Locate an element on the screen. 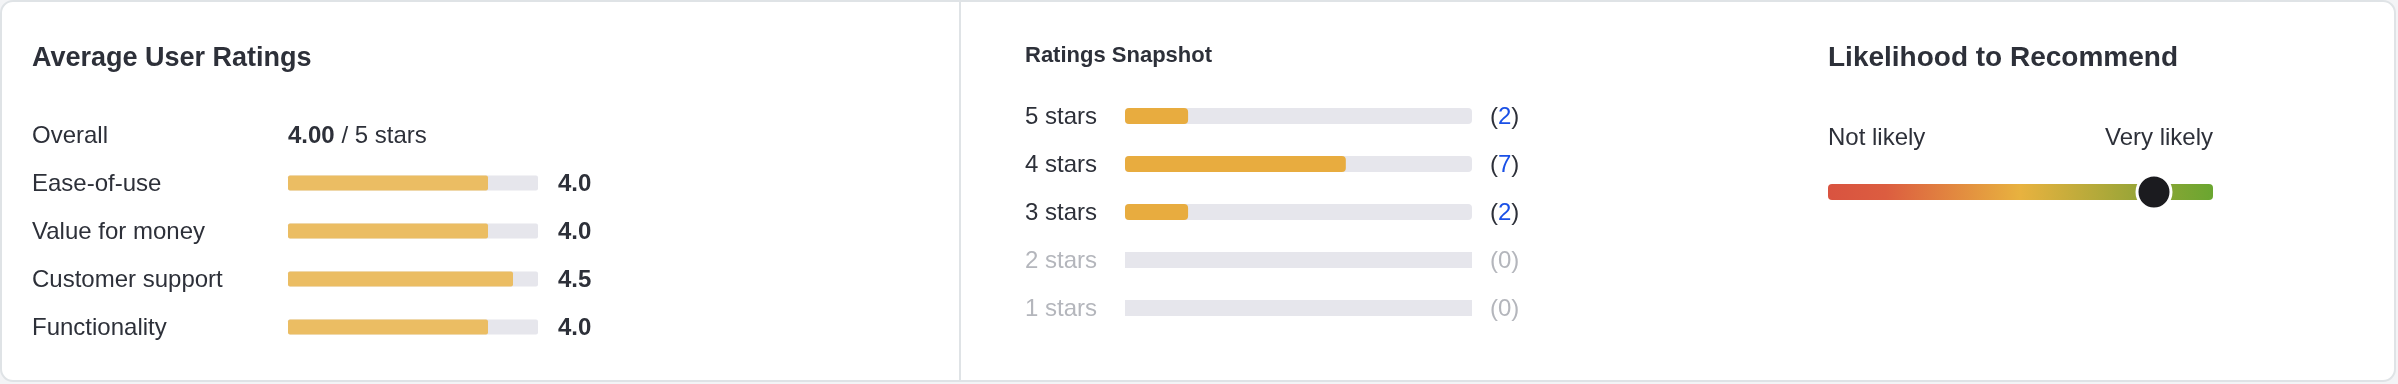 The image size is (2398, 384). chart-title: Average User Ratings is located at coordinates (172, 57).